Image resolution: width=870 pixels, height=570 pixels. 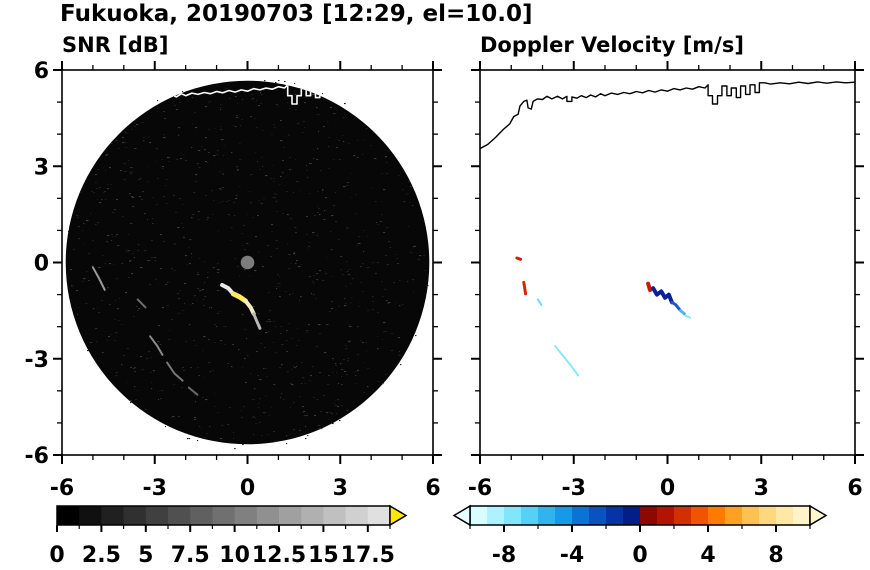 What do you see at coordinates (368, 555) in the screenshot?
I see `svg-text: 17.5` at bounding box center [368, 555].